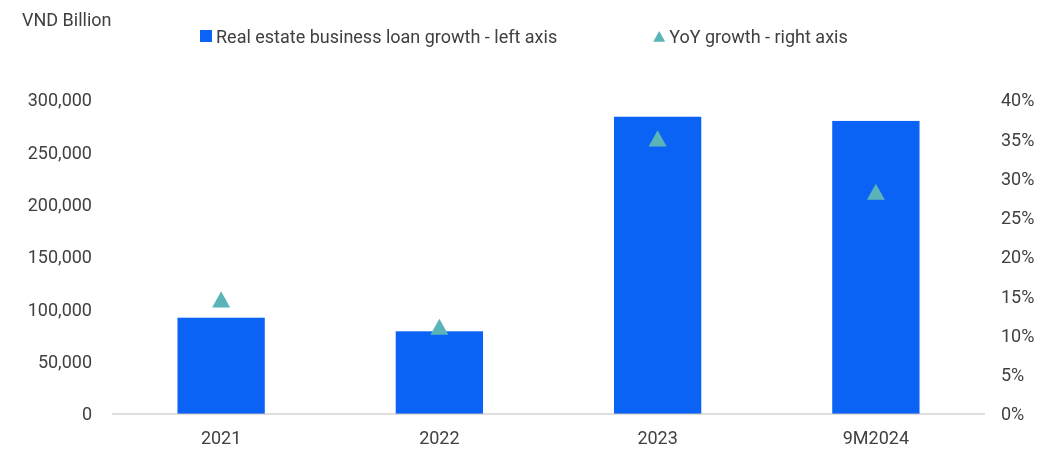  What do you see at coordinates (1018, 218) in the screenshot?
I see `y2-tick-label: 25%` at bounding box center [1018, 218].